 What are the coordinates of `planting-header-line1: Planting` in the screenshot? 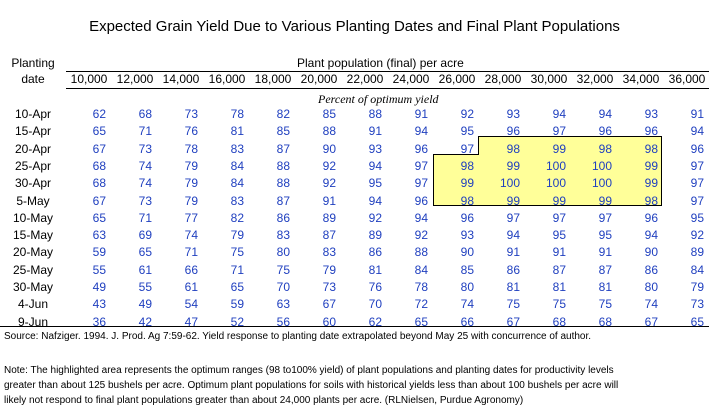 It's located at (33, 63).